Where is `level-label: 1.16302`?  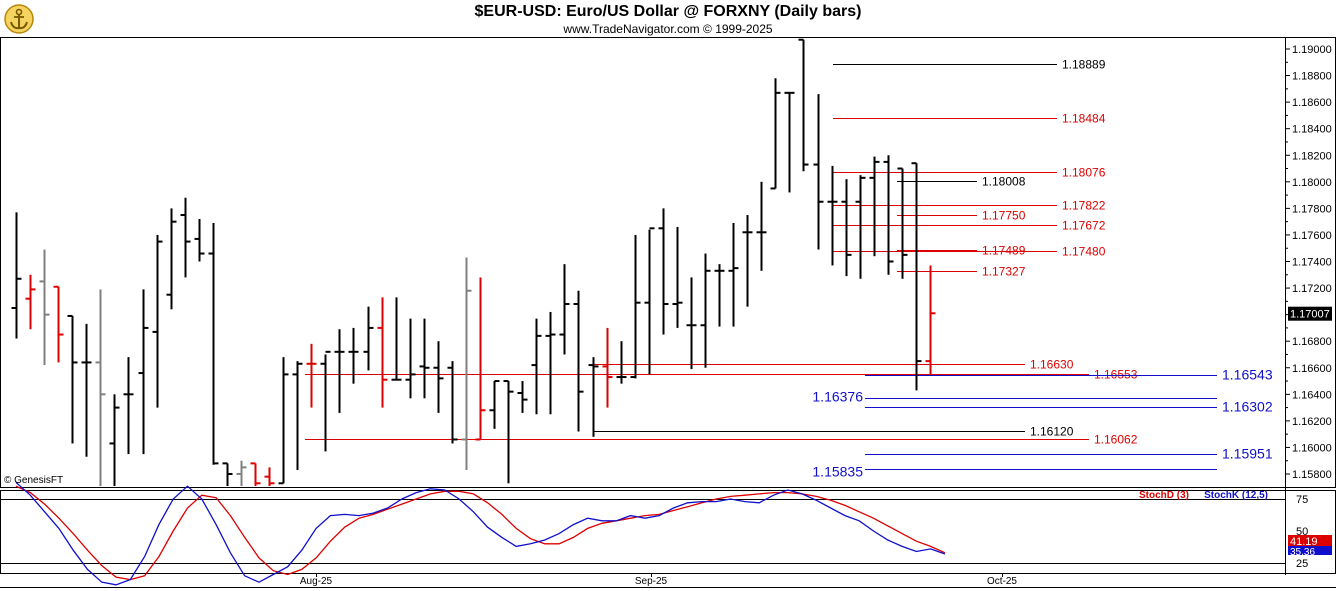 level-label: 1.16302 is located at coordinates (1247, 407).